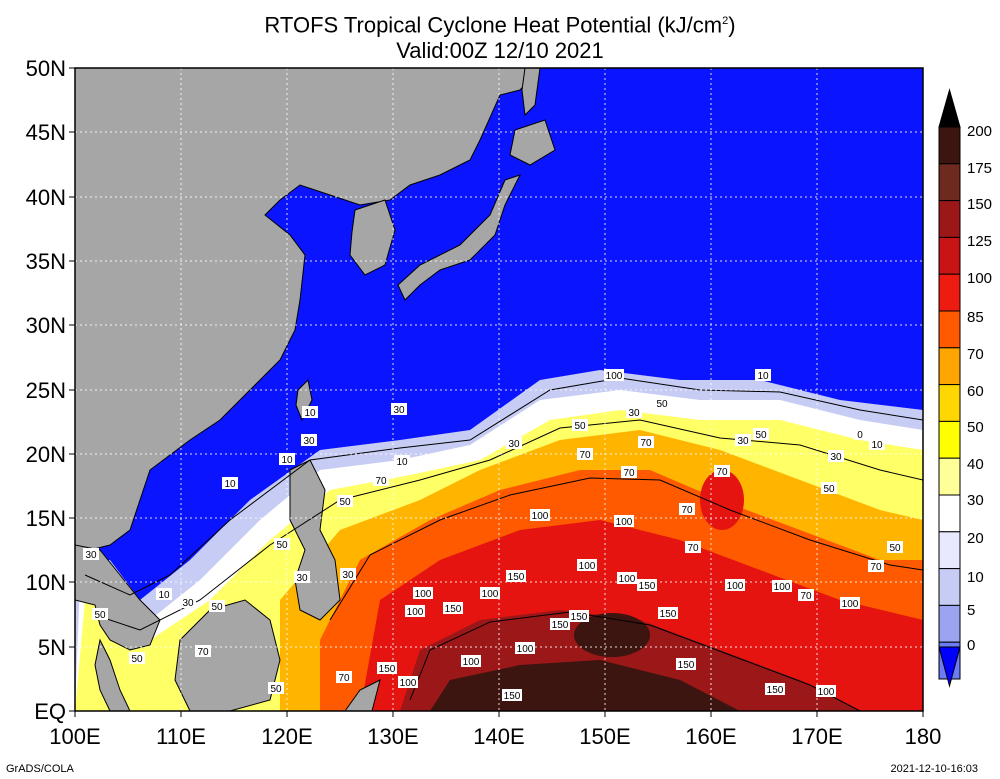 Image resolution: width=1000 pixels, height=779 pixels. Describe the element at coordinates (46, 132) in the screenshot. I see `lat-label: 45N` at that location.